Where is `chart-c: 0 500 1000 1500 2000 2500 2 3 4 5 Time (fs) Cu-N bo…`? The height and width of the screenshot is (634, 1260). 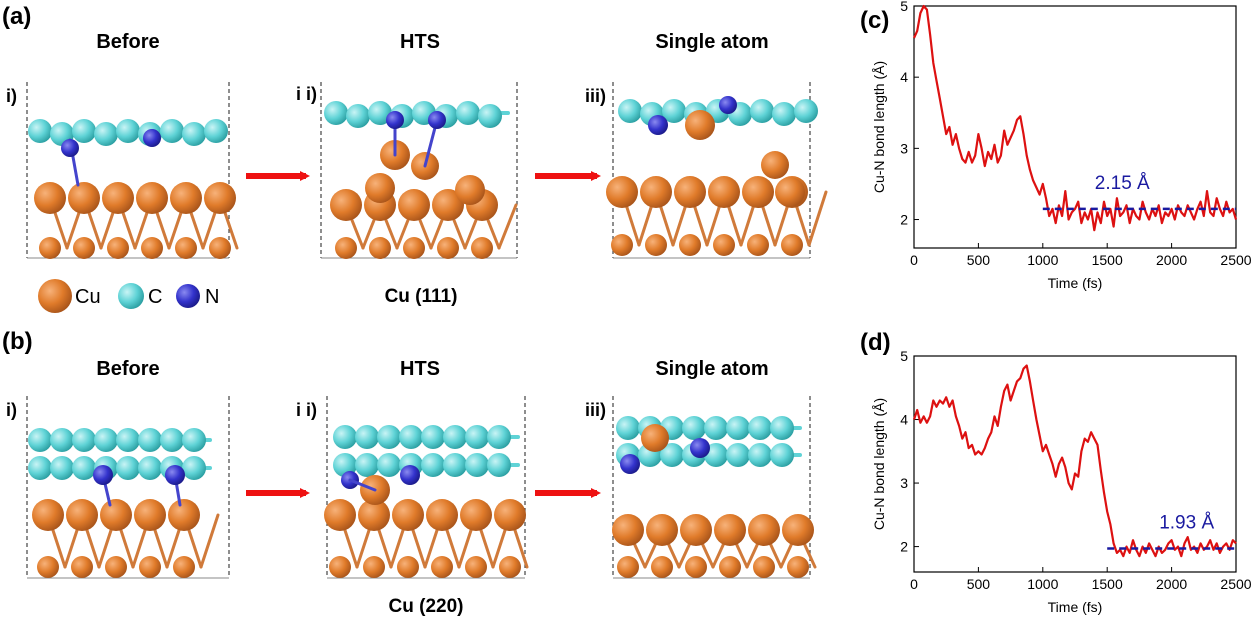 chart-c: 0 500 1000 1500 2000 2500 2 3 4 5 Time (fs) Cu-N bo… is located at coordinates (1061, 145).